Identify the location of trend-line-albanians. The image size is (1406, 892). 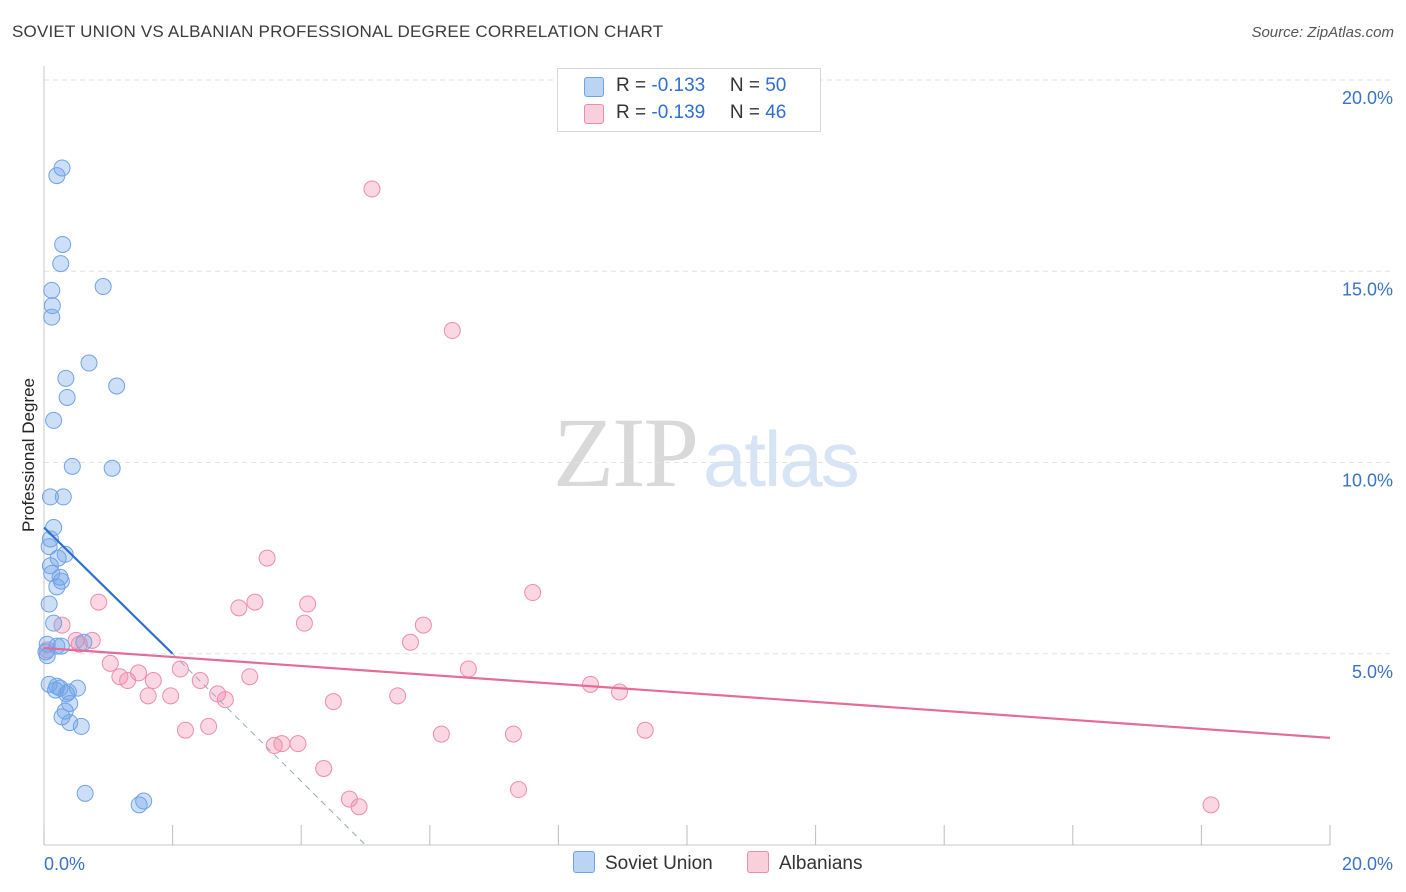
(687, 692).